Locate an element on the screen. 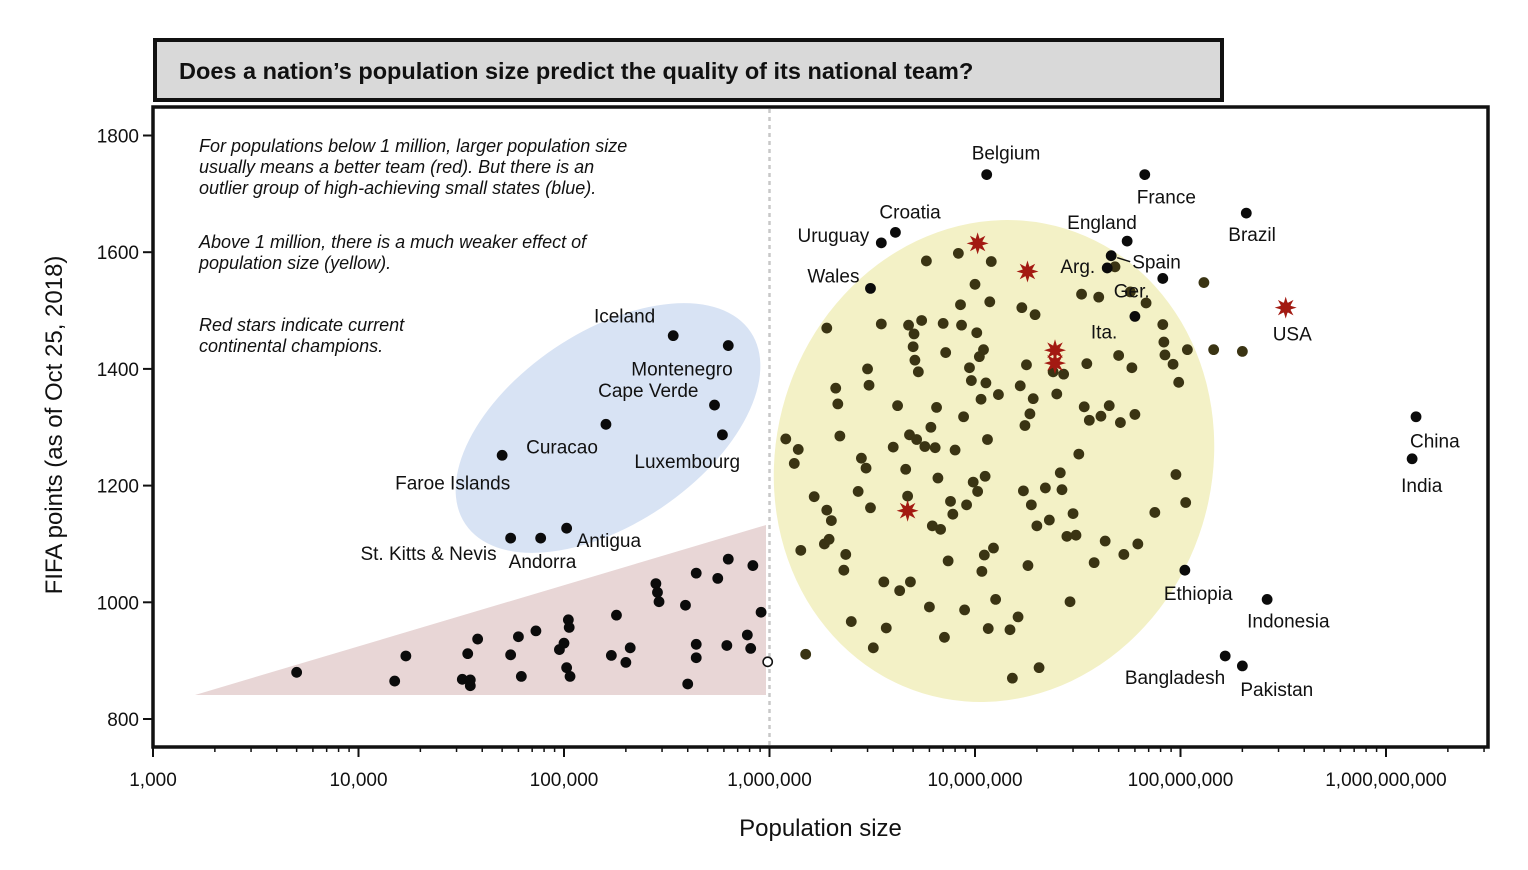 The image size is (1528, 870). x-tick-label: 10,000 is located at coordinates (358, 780).